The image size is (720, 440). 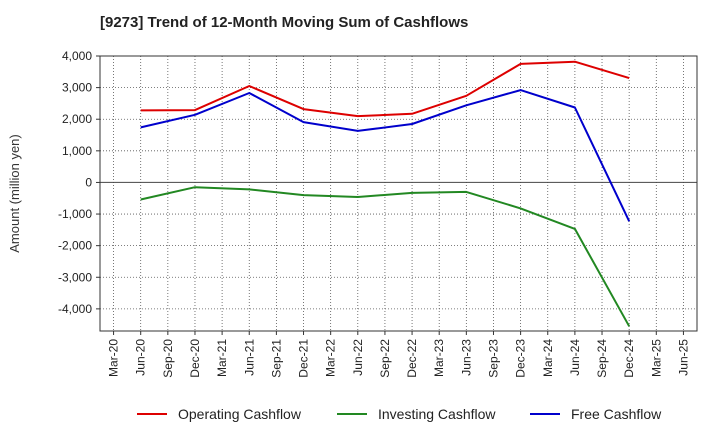 I want to click on legend-label: Investing Cashflow, so click(x=437, y=414).